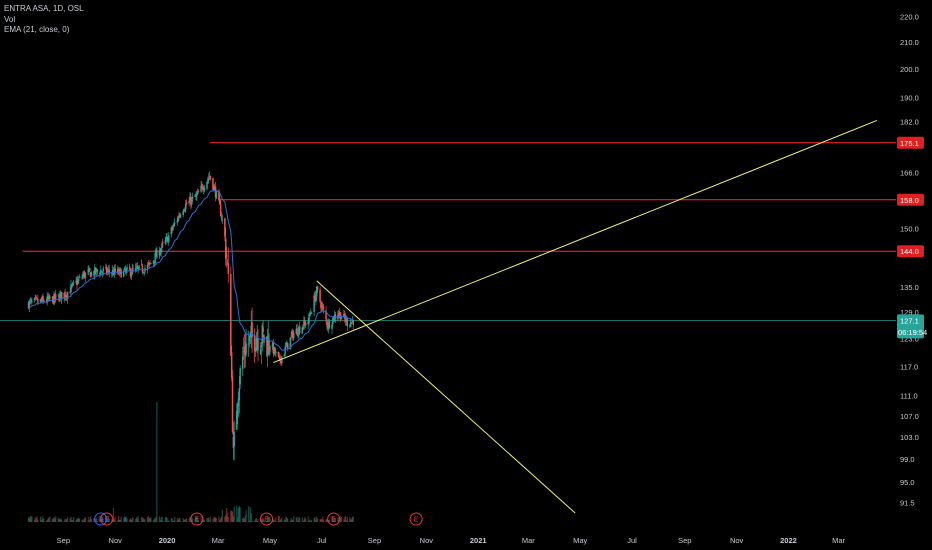 This screenshot has height=550, width=932. What do you see at coordinates (909, 143) in the screenshot?
I see `price-level-badge-label: 175.1` at bounding box center [909, 143].